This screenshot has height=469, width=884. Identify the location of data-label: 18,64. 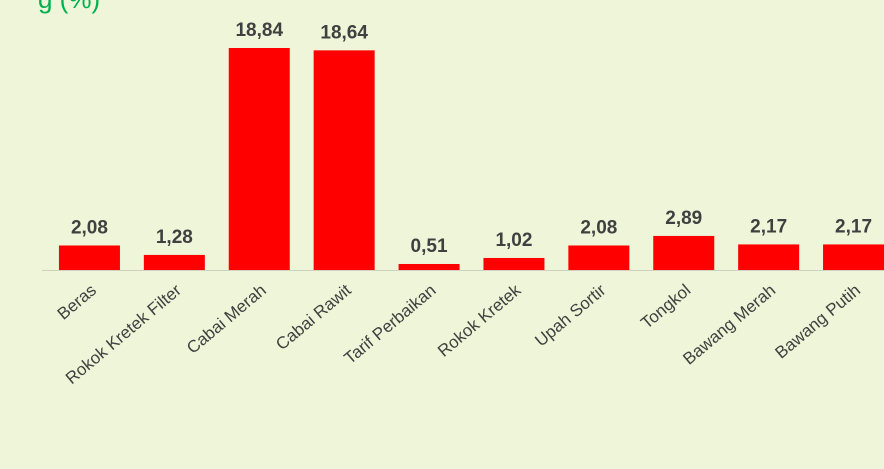
(344, 32).